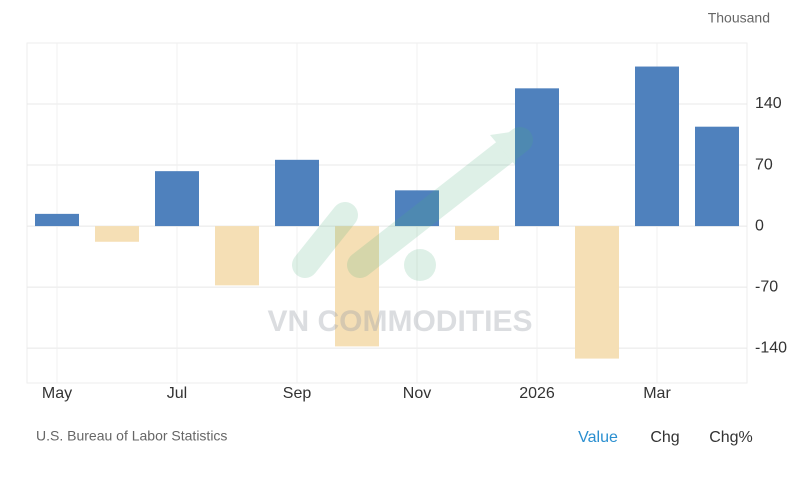  Describe the element at coordinates (731, 437) in the screenshot. I see `tab: Chg%` at that location.